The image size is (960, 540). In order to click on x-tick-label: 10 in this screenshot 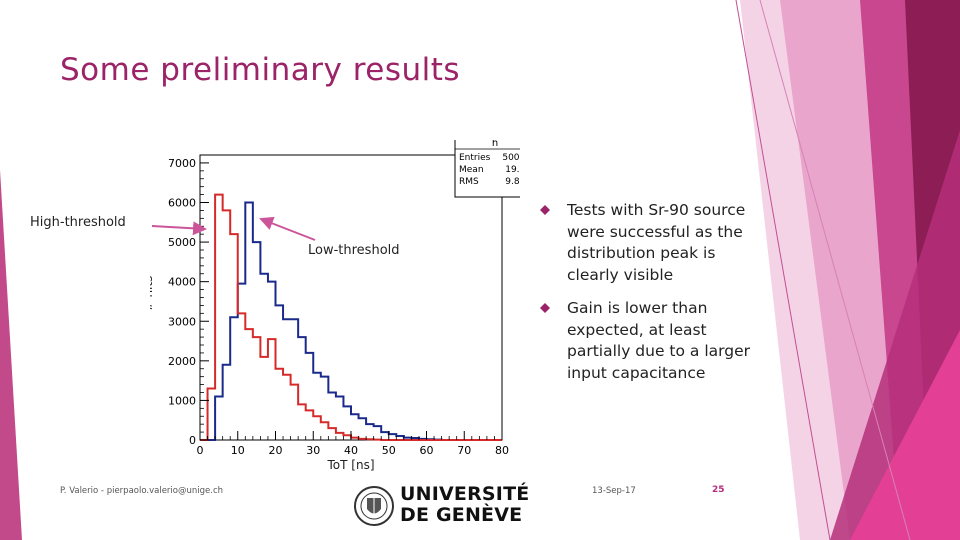, I will do `click(238, 450)`.